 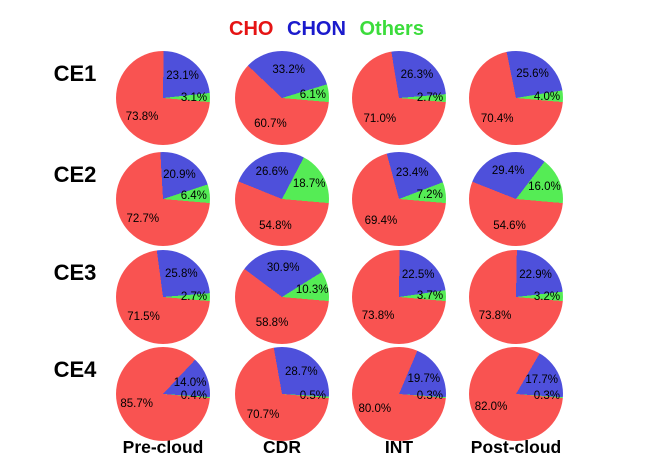 I want to click on pie-label-others: 3.7%, so click(x=430, y=296).